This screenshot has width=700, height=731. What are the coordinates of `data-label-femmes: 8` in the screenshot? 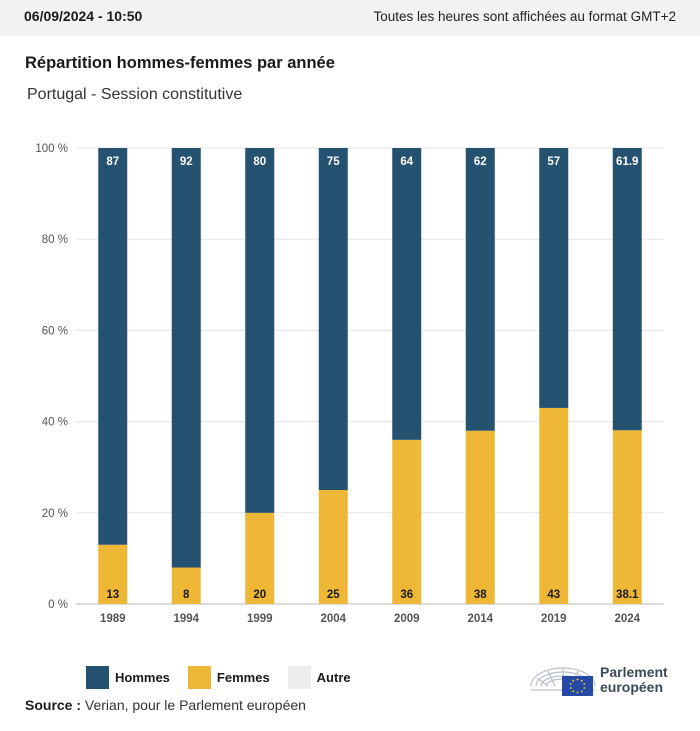 It's located at (186, 595).